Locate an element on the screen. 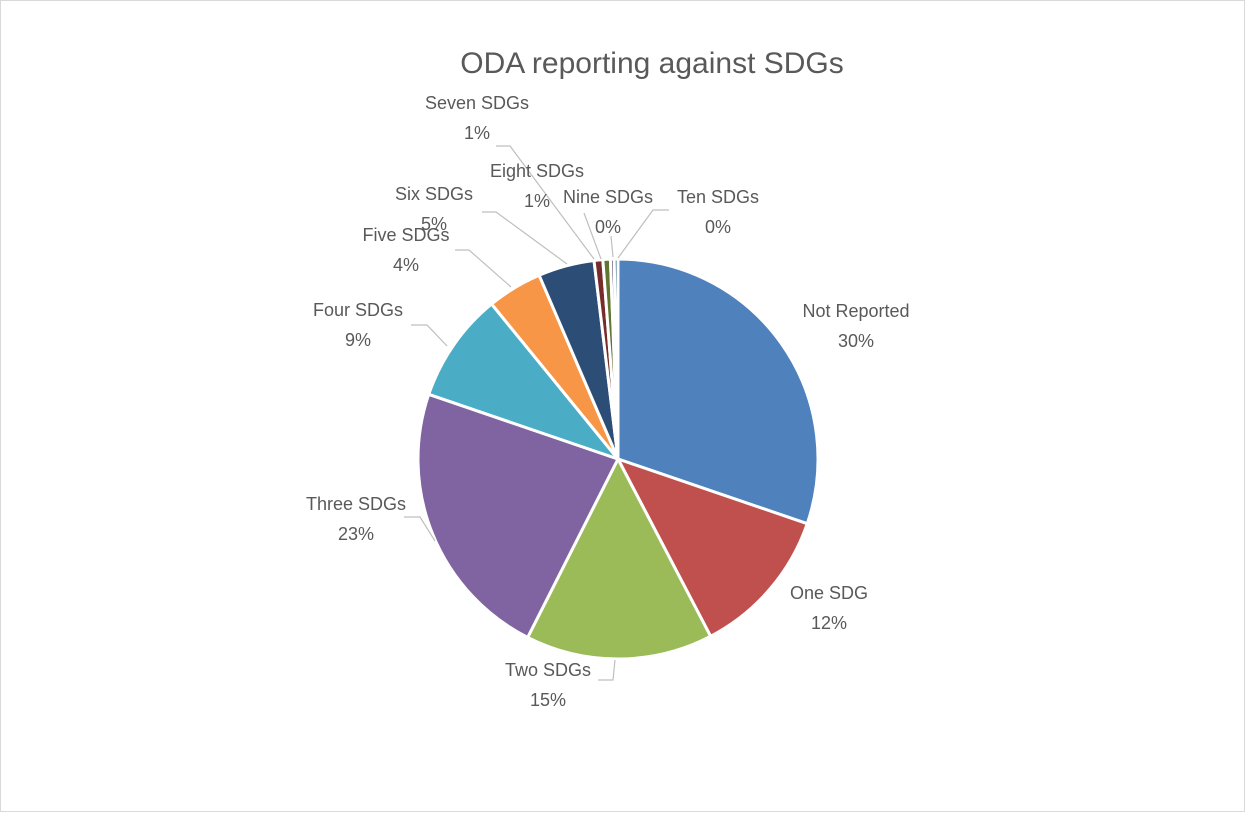 The image size is (1245, 813). slice-category-label: One SDG is located at coordinates (829, 593).